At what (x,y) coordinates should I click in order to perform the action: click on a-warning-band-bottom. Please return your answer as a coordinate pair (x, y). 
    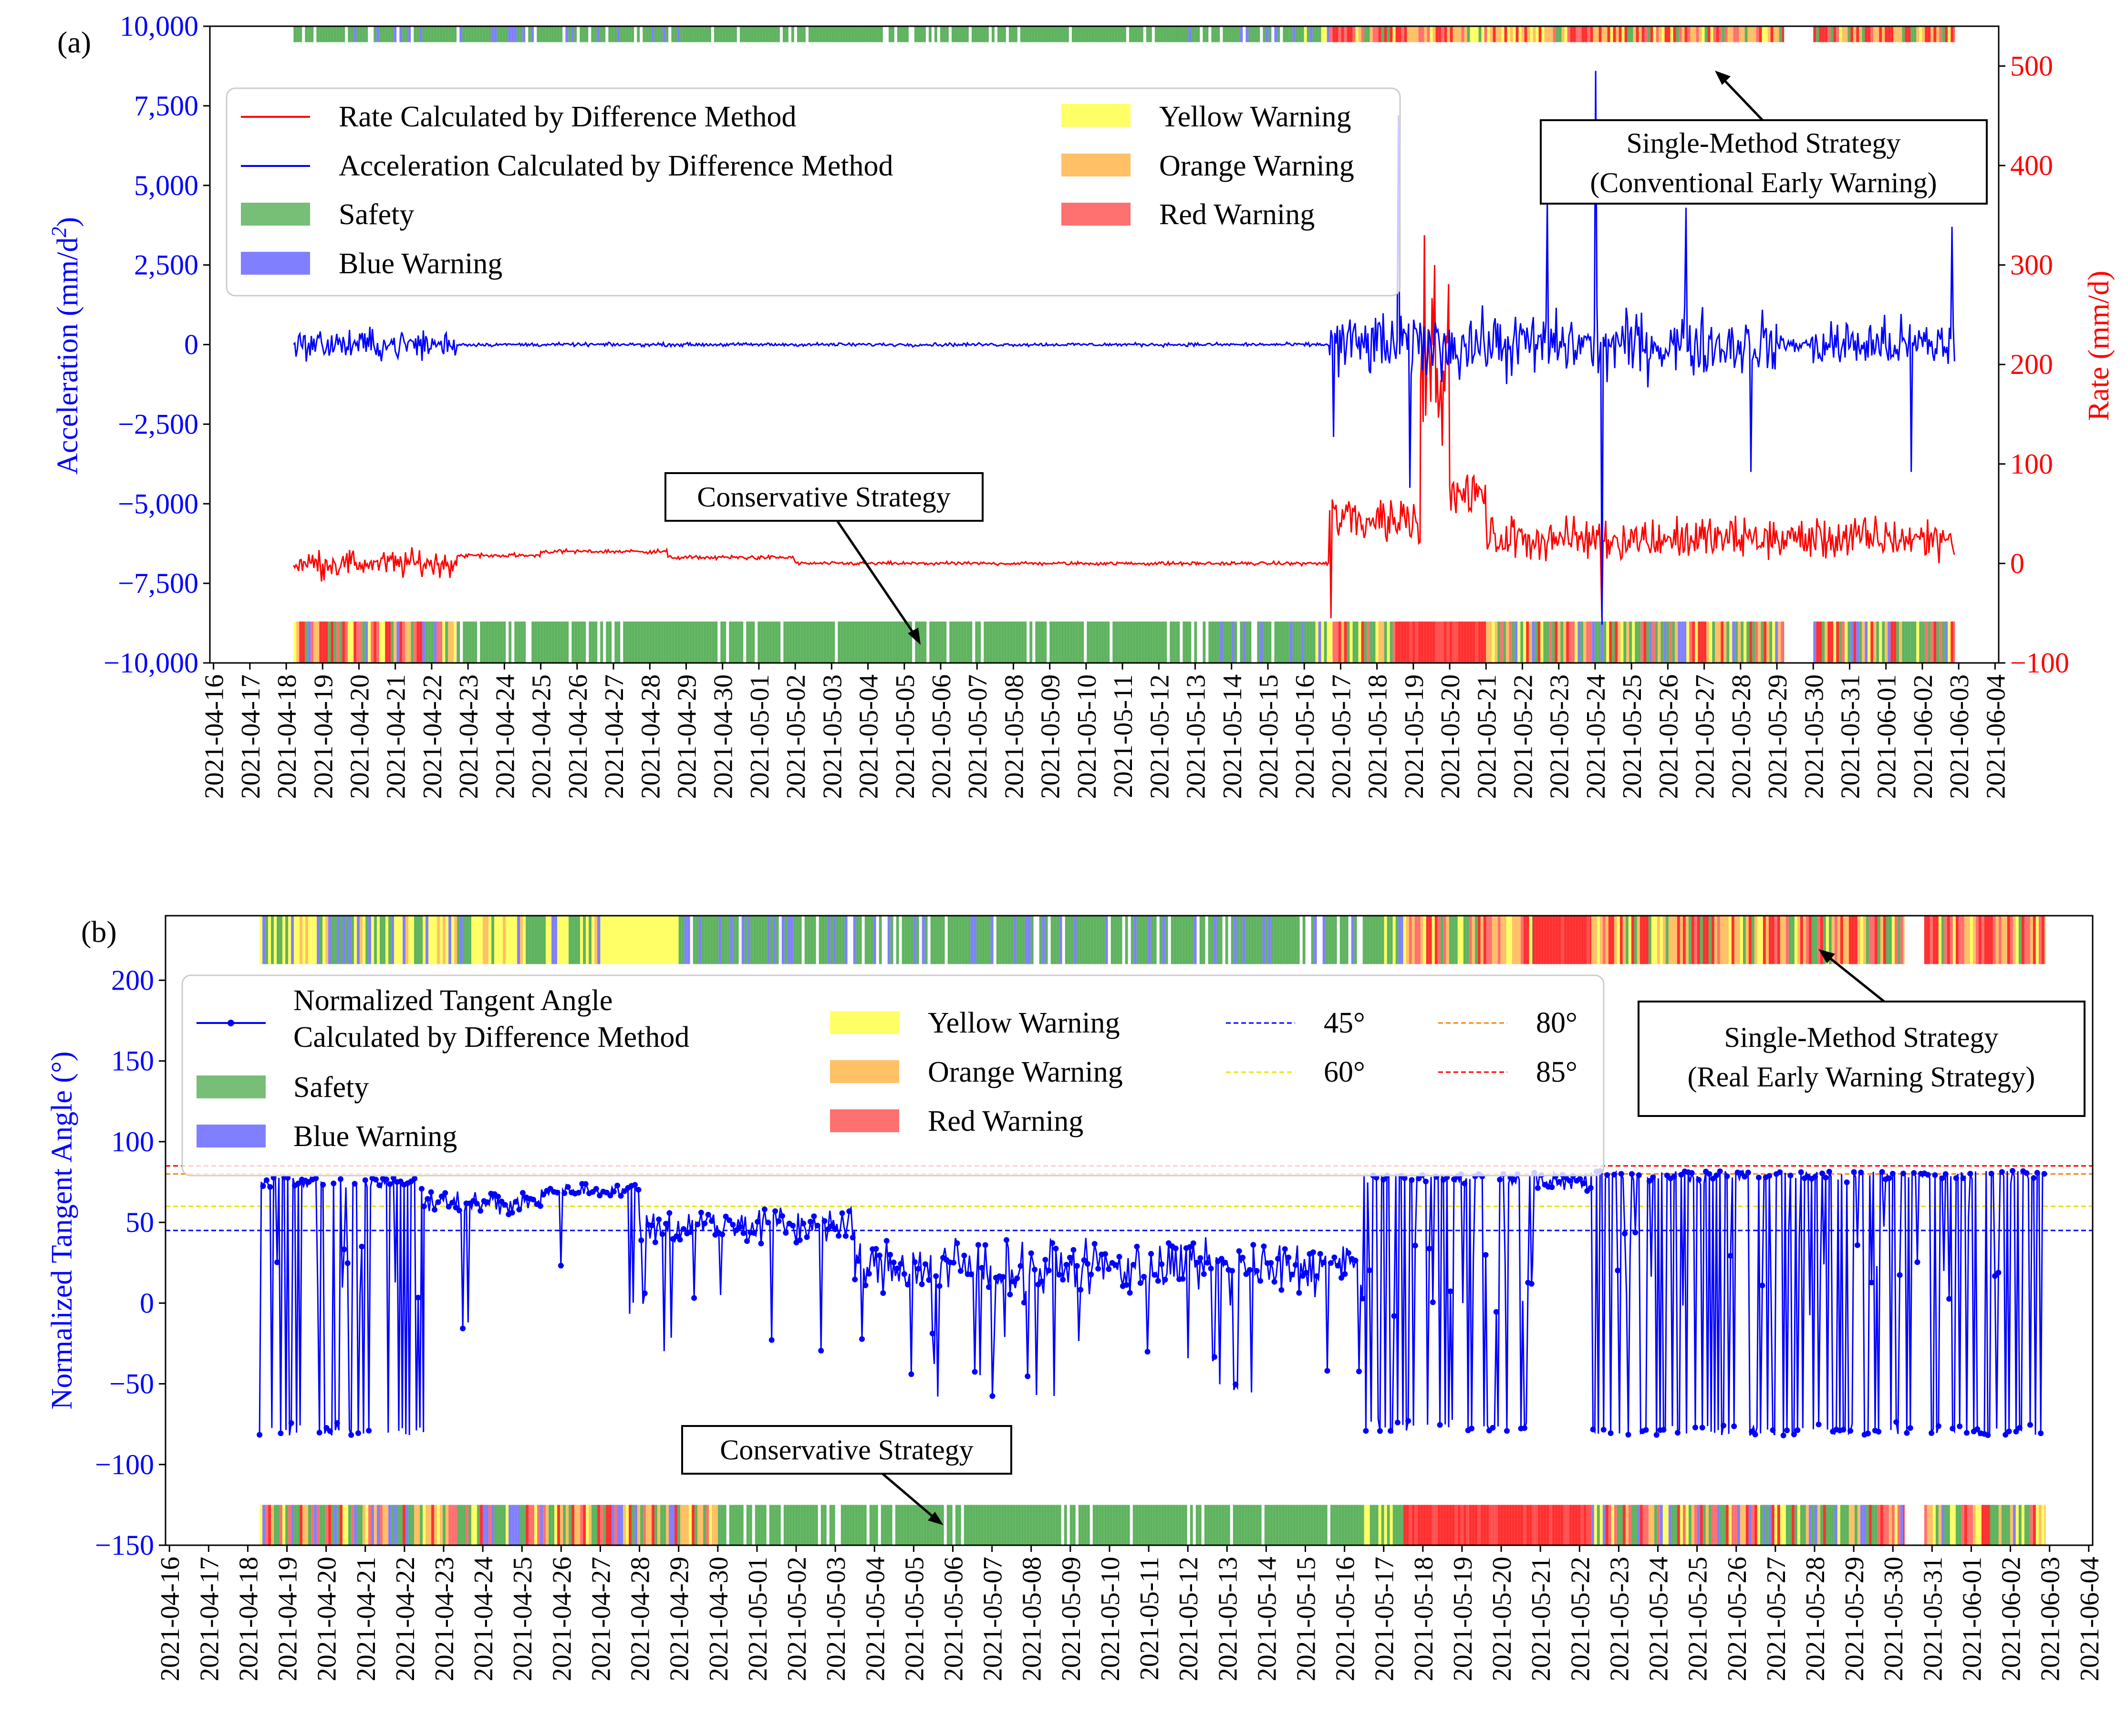
    Looking at the image, I should click on (1124, 642).